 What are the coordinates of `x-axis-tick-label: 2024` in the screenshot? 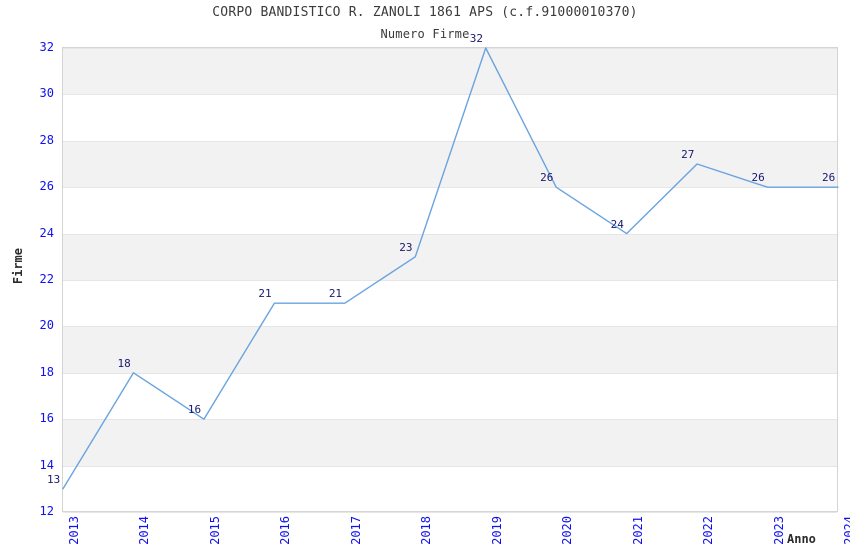 It's located at (846, 530).